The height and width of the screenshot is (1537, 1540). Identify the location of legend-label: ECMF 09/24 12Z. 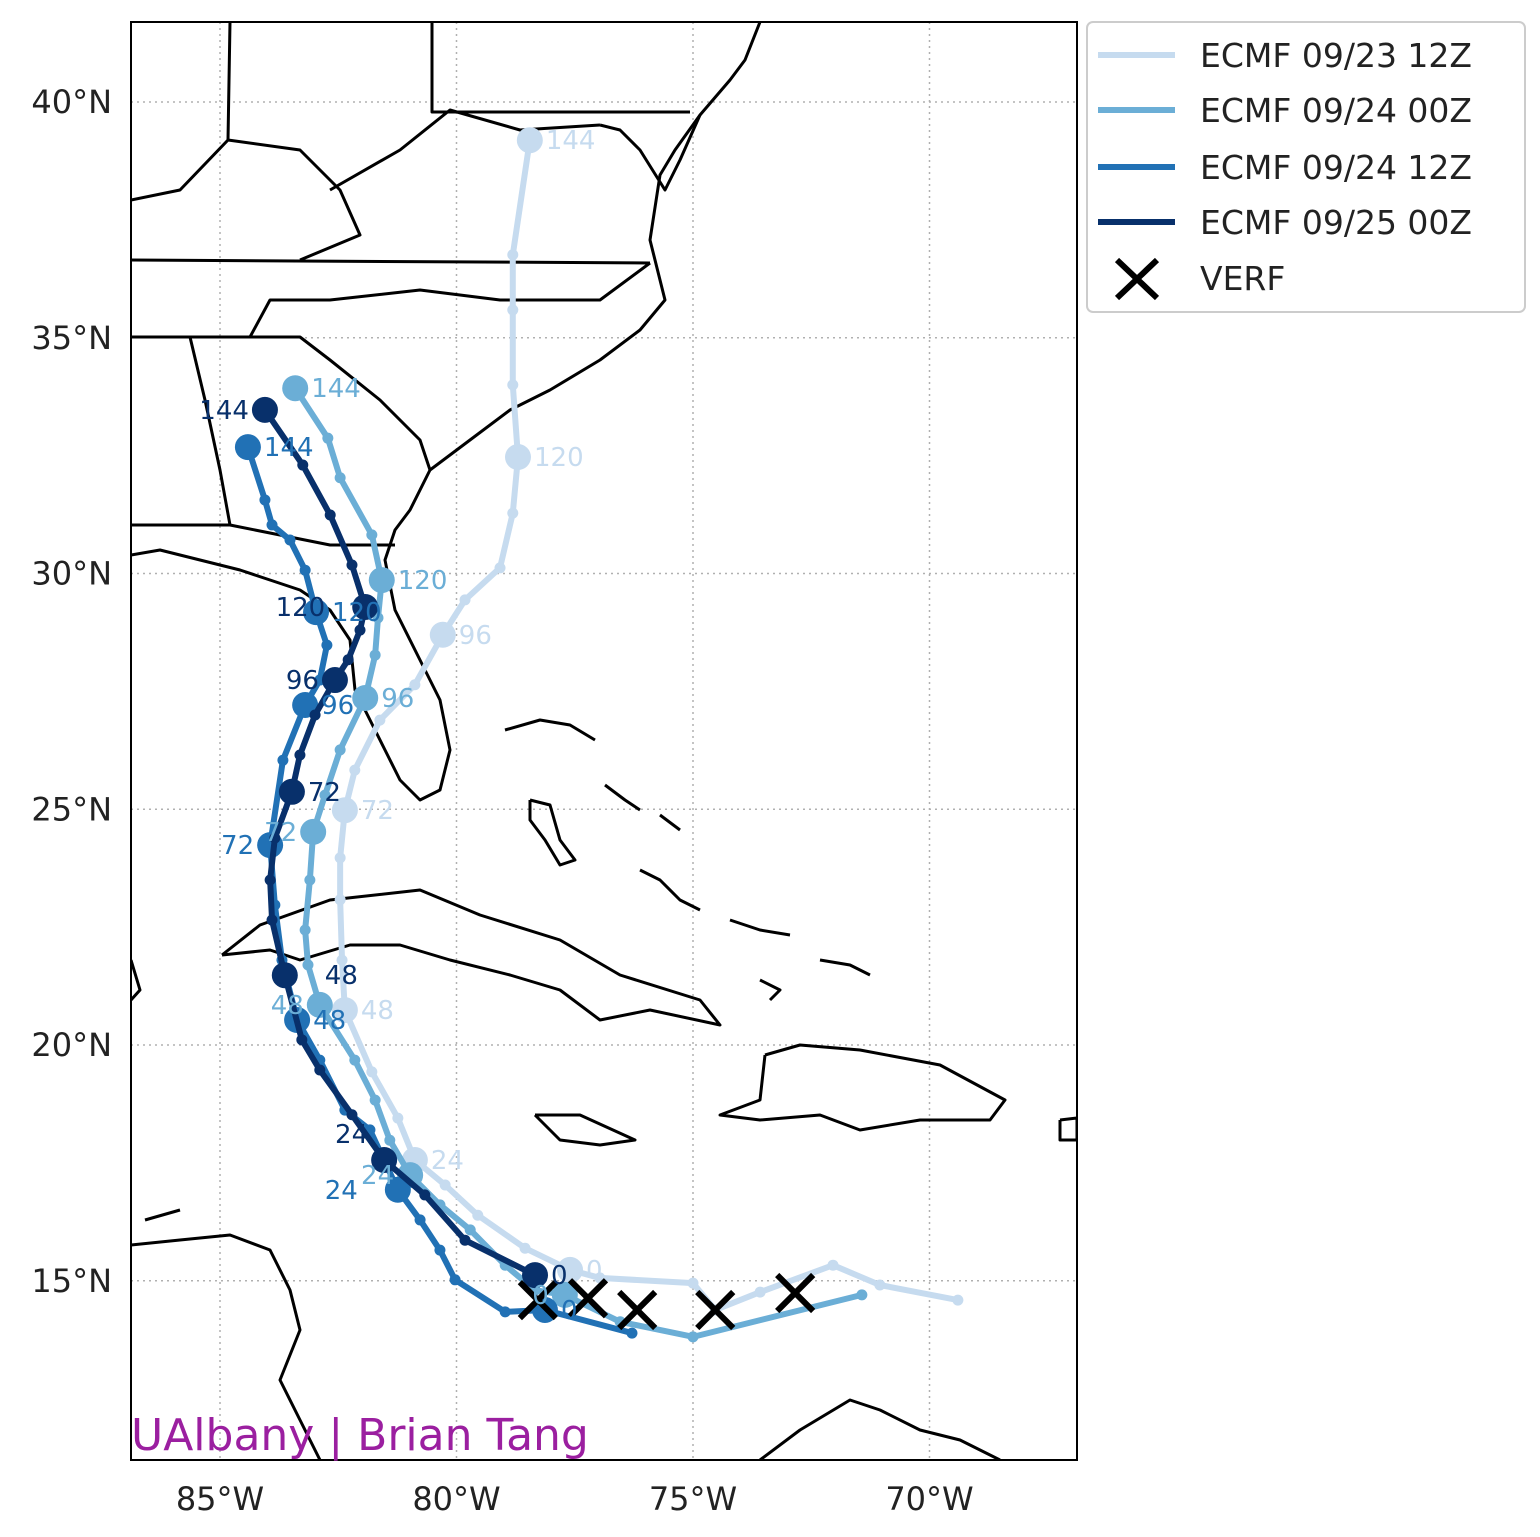
(1336, 167).